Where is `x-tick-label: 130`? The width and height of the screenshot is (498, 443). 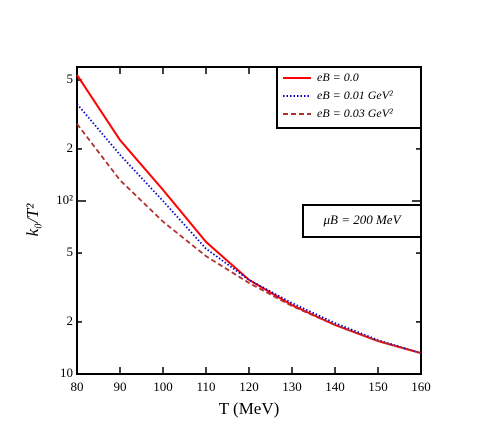 x-tick-label: 130 is located at coordinates (292, 386).